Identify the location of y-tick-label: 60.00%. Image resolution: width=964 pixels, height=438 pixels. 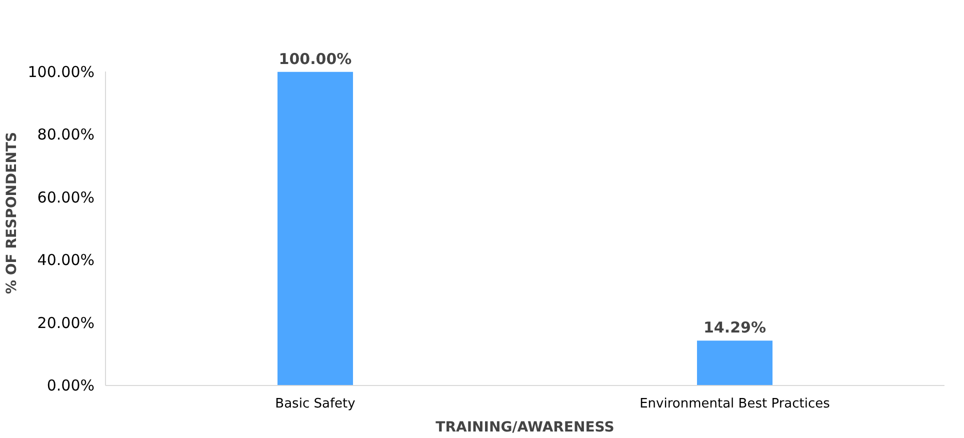
(66, 197).